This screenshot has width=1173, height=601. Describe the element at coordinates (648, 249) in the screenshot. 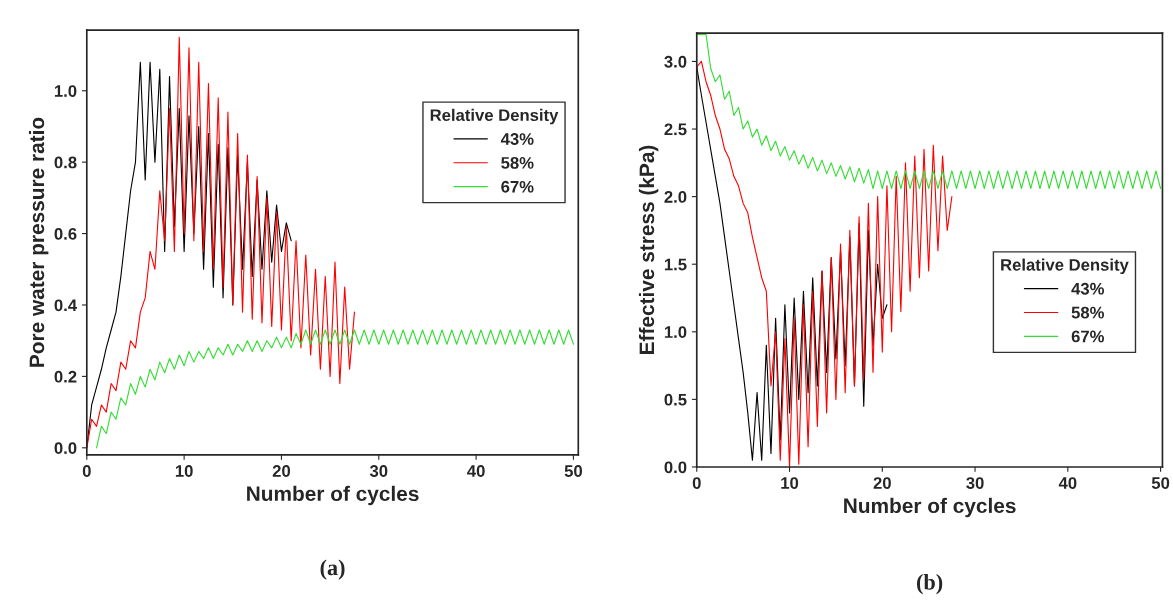

I see `y-axis-title: Effective stress (kPa)` at that location.